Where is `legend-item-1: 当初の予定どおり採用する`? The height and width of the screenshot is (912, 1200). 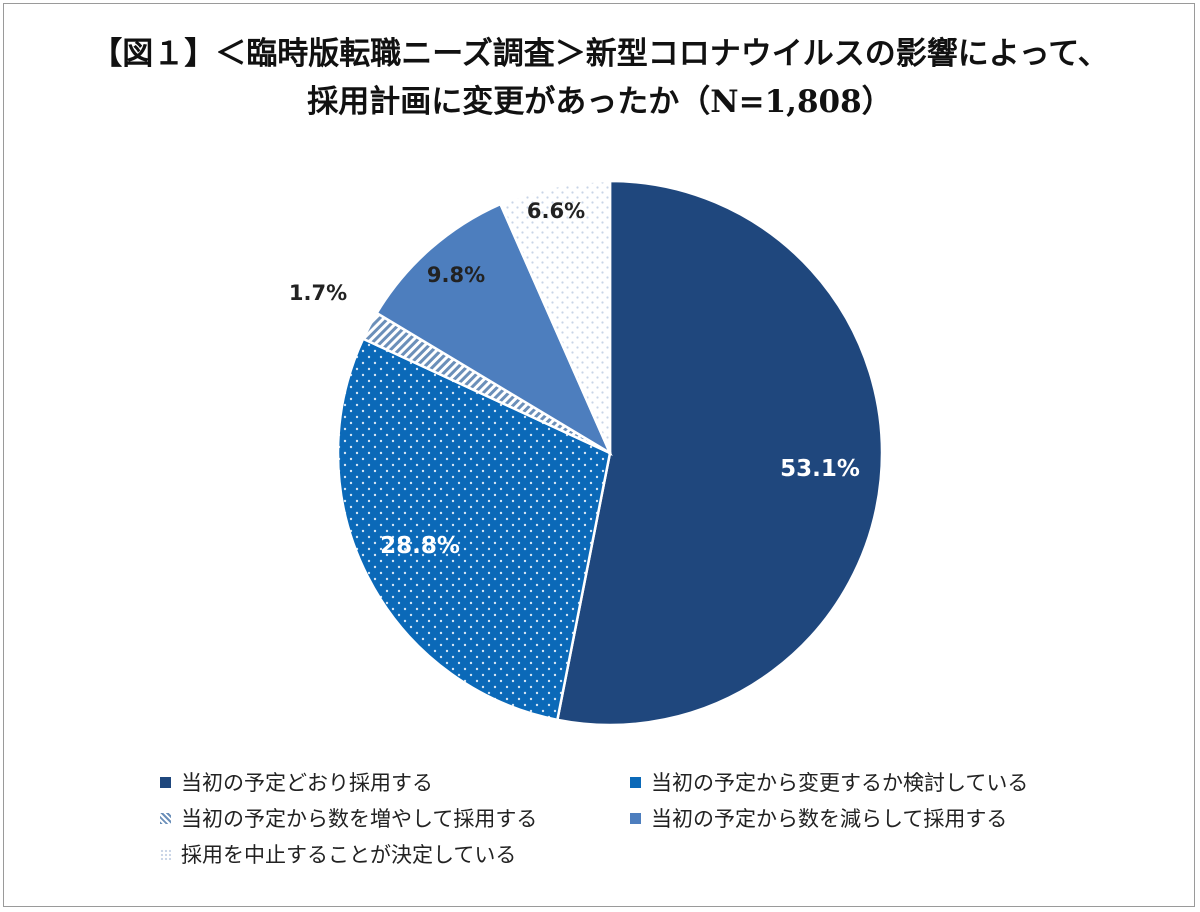 legend-item-1: 当初の予定どおり採用する is located at coordinates (395, 782).